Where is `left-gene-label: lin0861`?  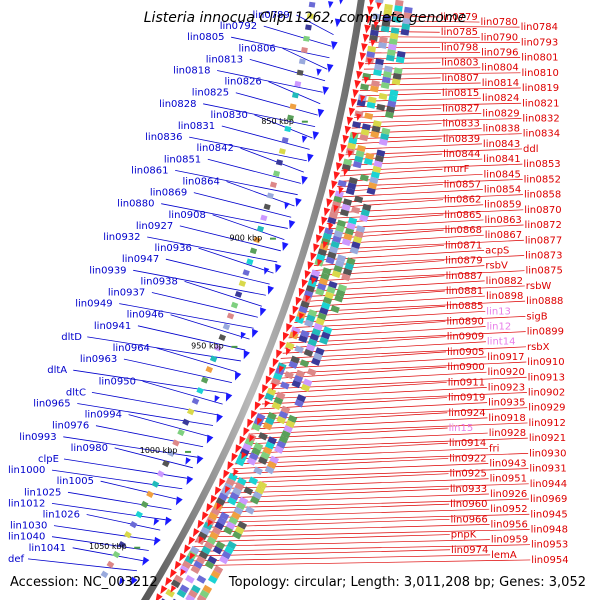 left-gene-label: lin0861 is located at coordinates (149, 170).